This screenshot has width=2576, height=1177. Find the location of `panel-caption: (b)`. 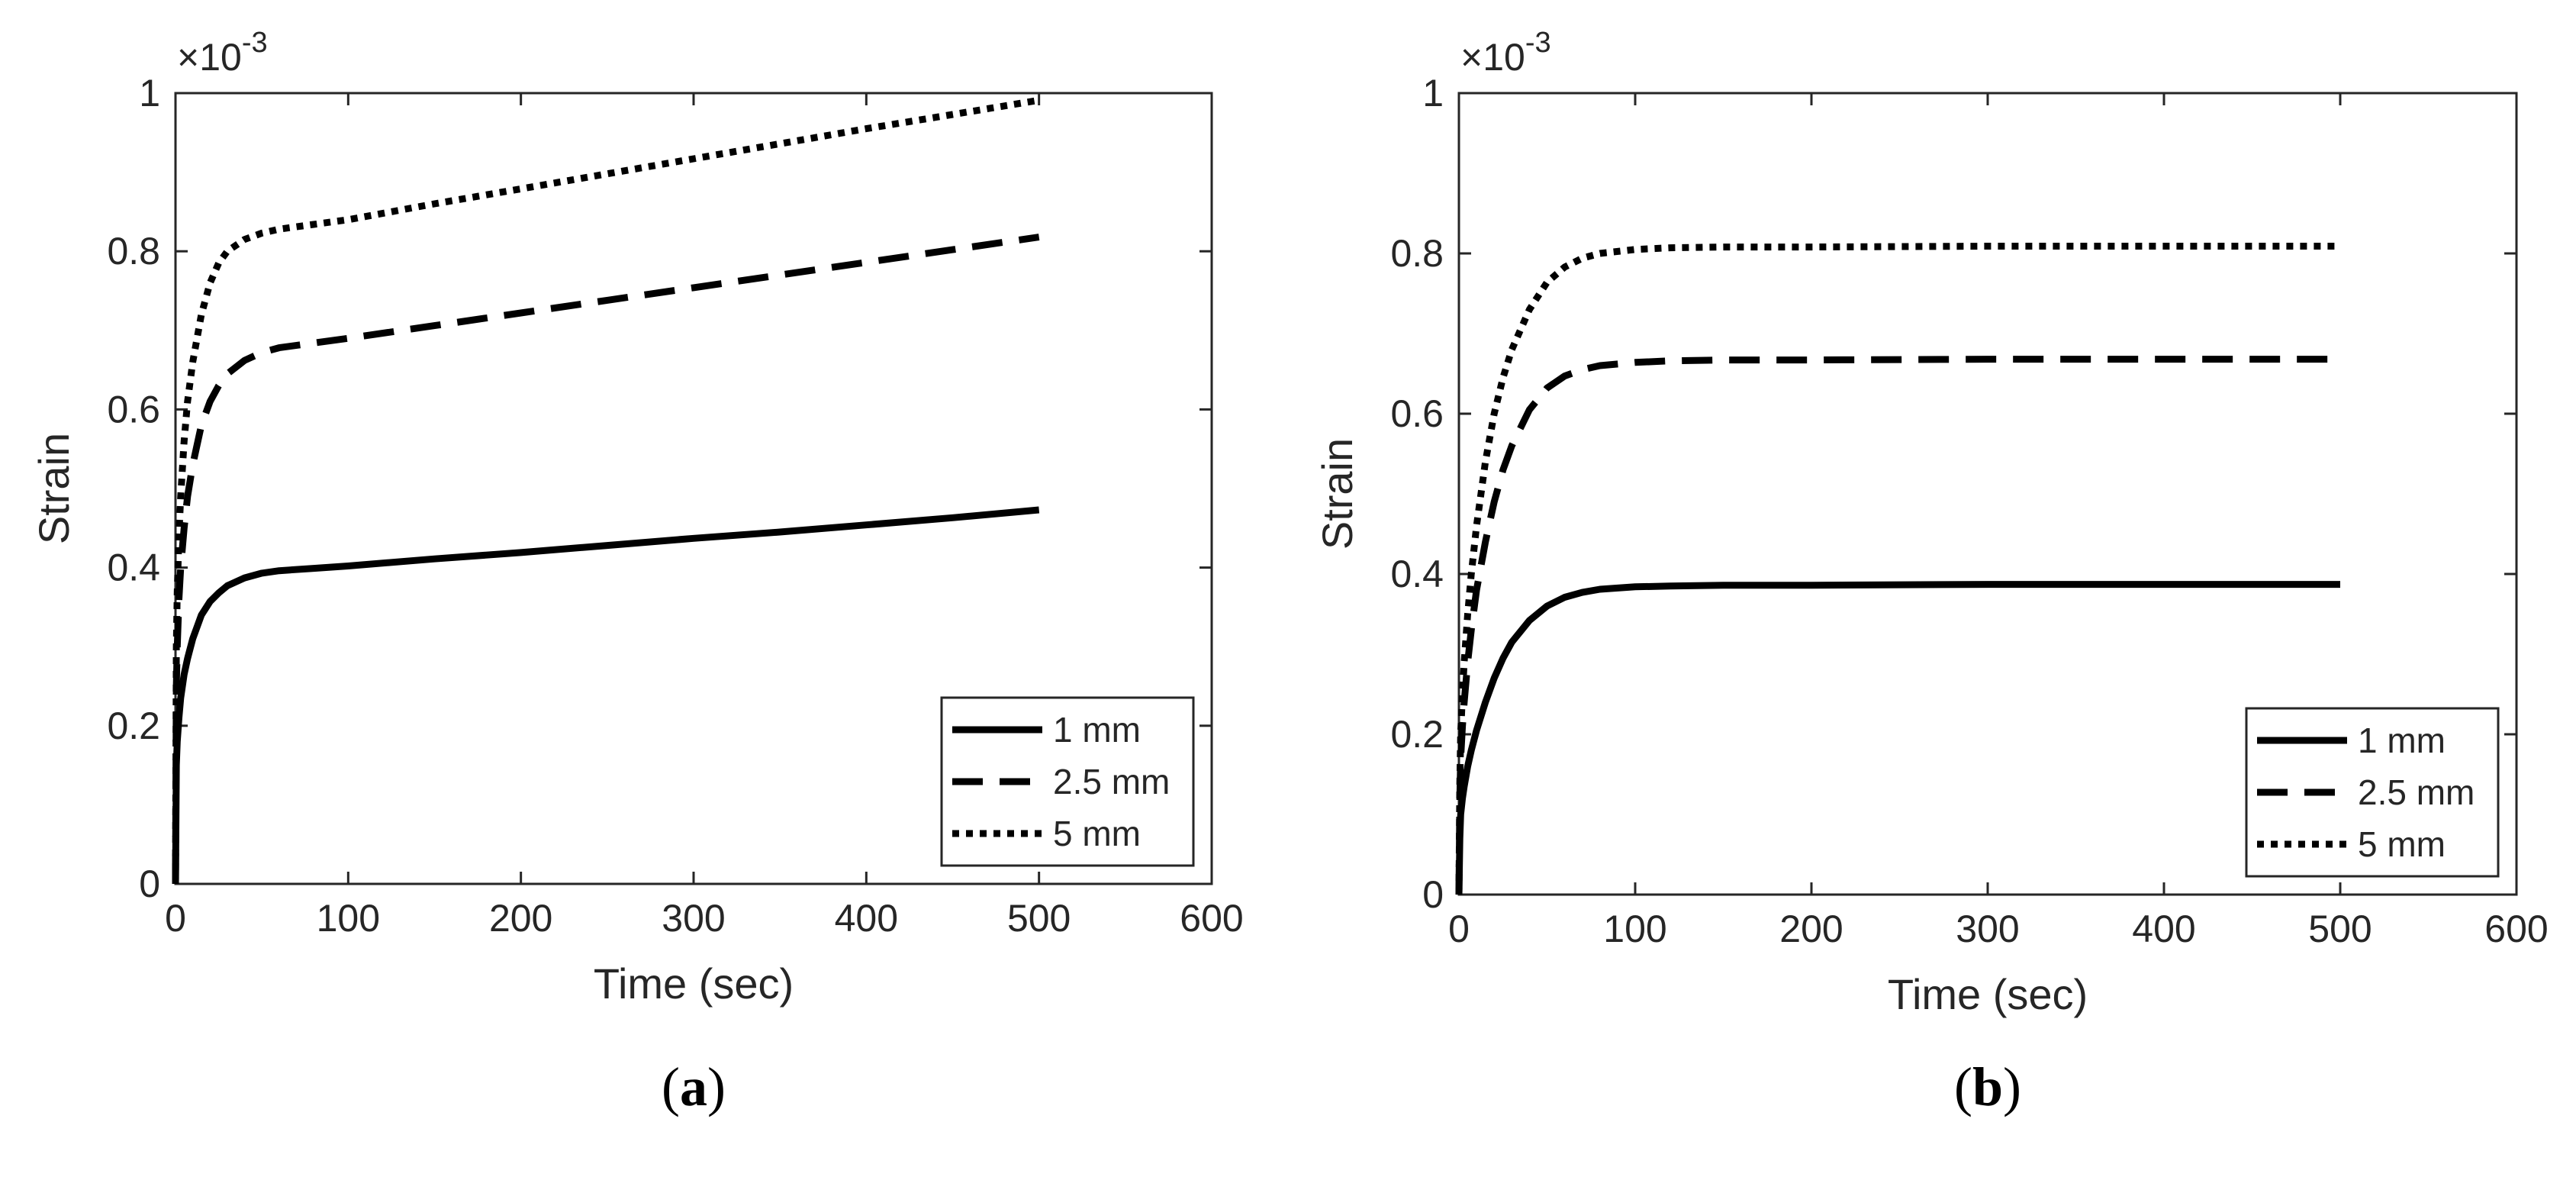

panel-caption: (b) is located at coordinates (1987, 1086).